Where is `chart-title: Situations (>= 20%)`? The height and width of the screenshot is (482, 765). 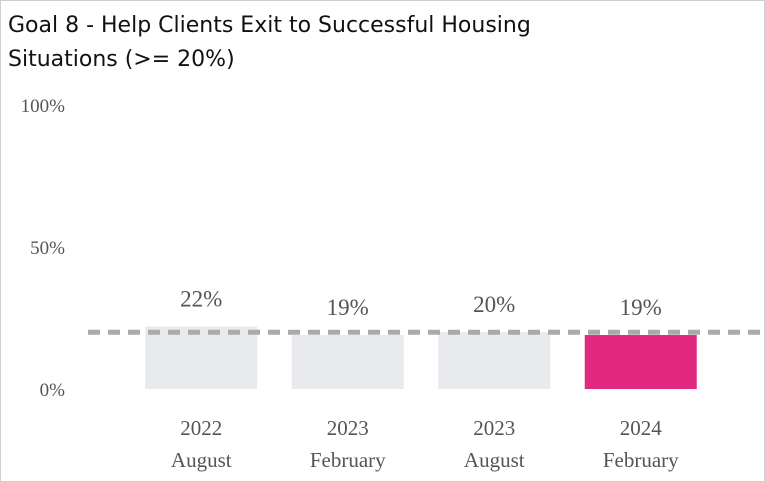 chart-title: Situations (>= 20%) is located at coordinates (121, 59).